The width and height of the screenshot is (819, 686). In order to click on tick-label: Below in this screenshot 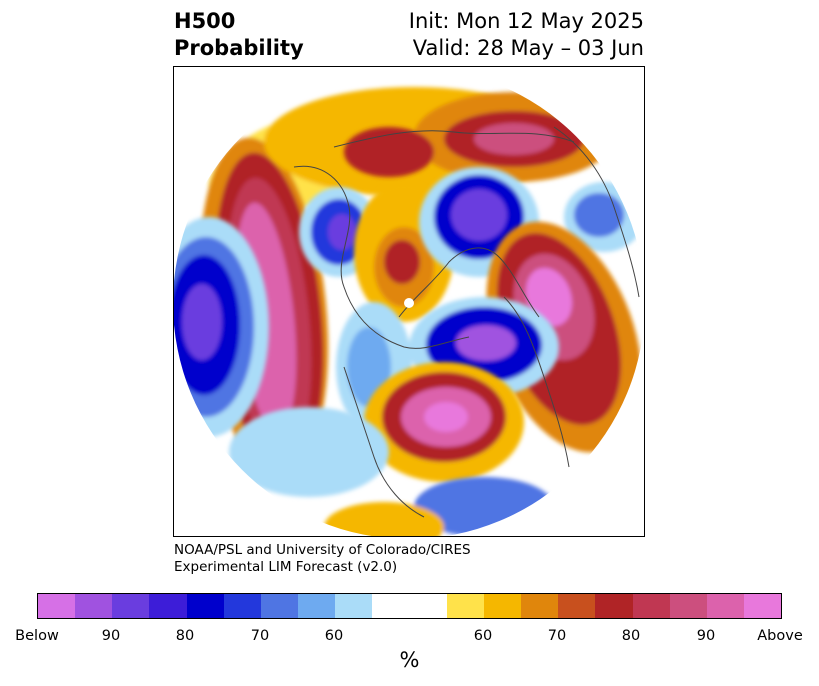, I will do `click(37, 636)`.